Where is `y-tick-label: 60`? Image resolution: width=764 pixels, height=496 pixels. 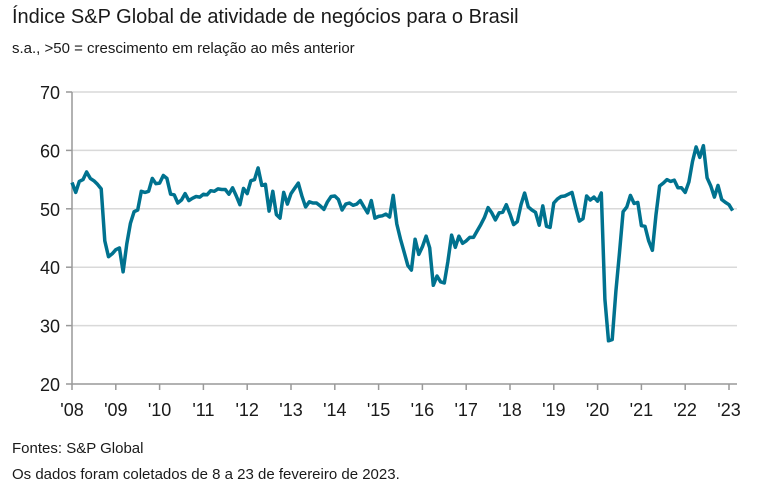
y-tick-label: 60 is located at coordinates (50, 151).